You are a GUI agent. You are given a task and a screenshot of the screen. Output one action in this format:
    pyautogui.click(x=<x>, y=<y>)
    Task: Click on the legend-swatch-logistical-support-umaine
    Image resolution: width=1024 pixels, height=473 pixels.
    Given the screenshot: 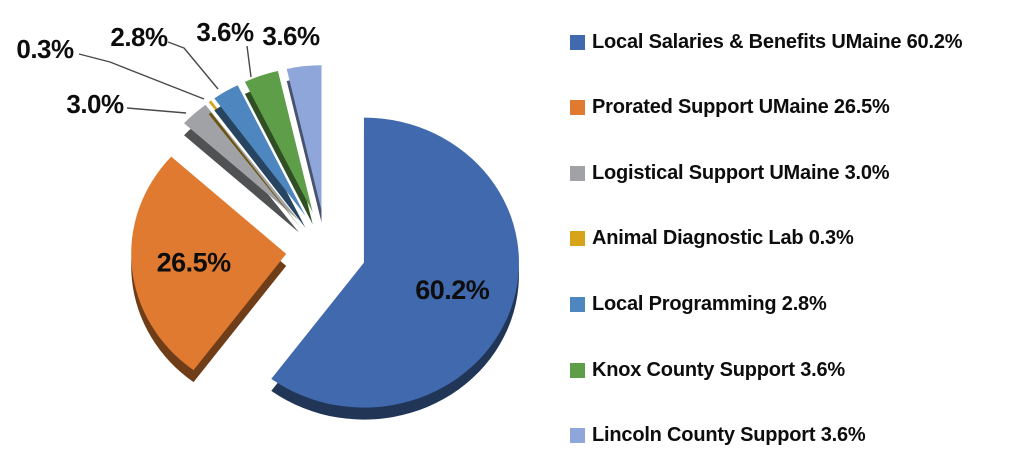 What is the action you would take?
    pyautogui.click(x=577, y=173)
    